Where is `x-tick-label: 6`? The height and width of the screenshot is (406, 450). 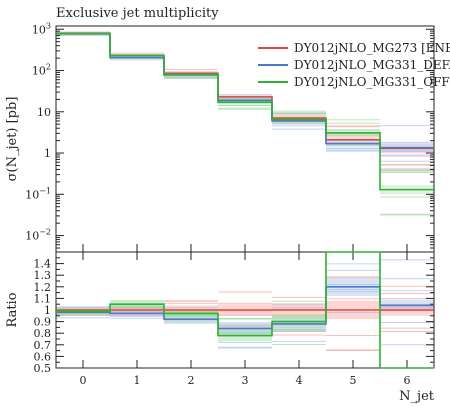 x-tick-label: 6 is located at coordinates (407, 380).